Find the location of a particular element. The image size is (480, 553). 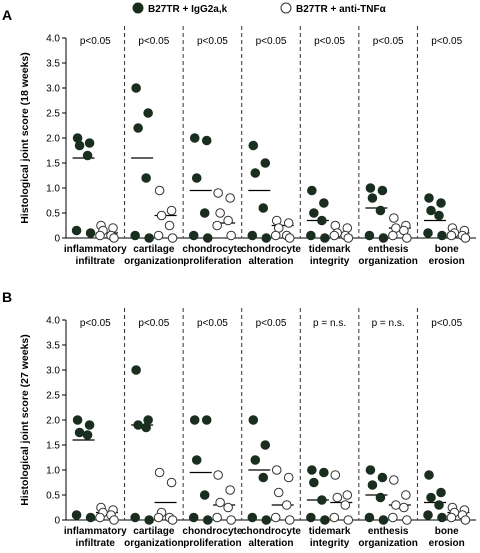

category-label-line2: integrity is located at coordinates (330, 543).